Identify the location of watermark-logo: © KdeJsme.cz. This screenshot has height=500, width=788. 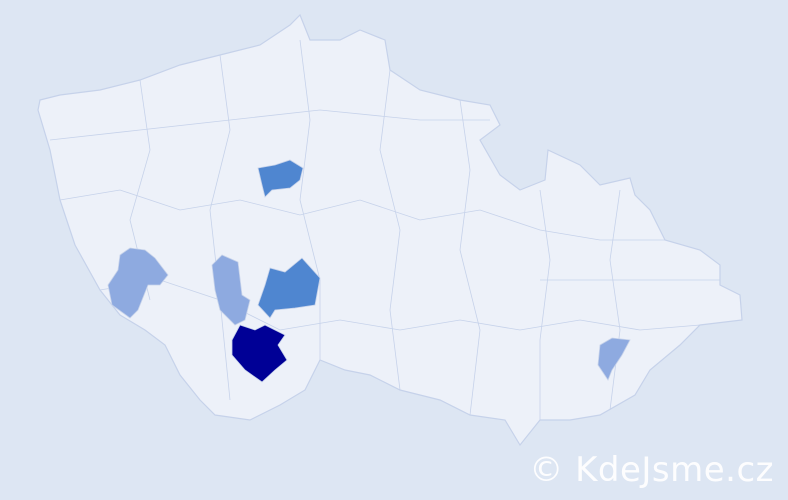
(651, 470).